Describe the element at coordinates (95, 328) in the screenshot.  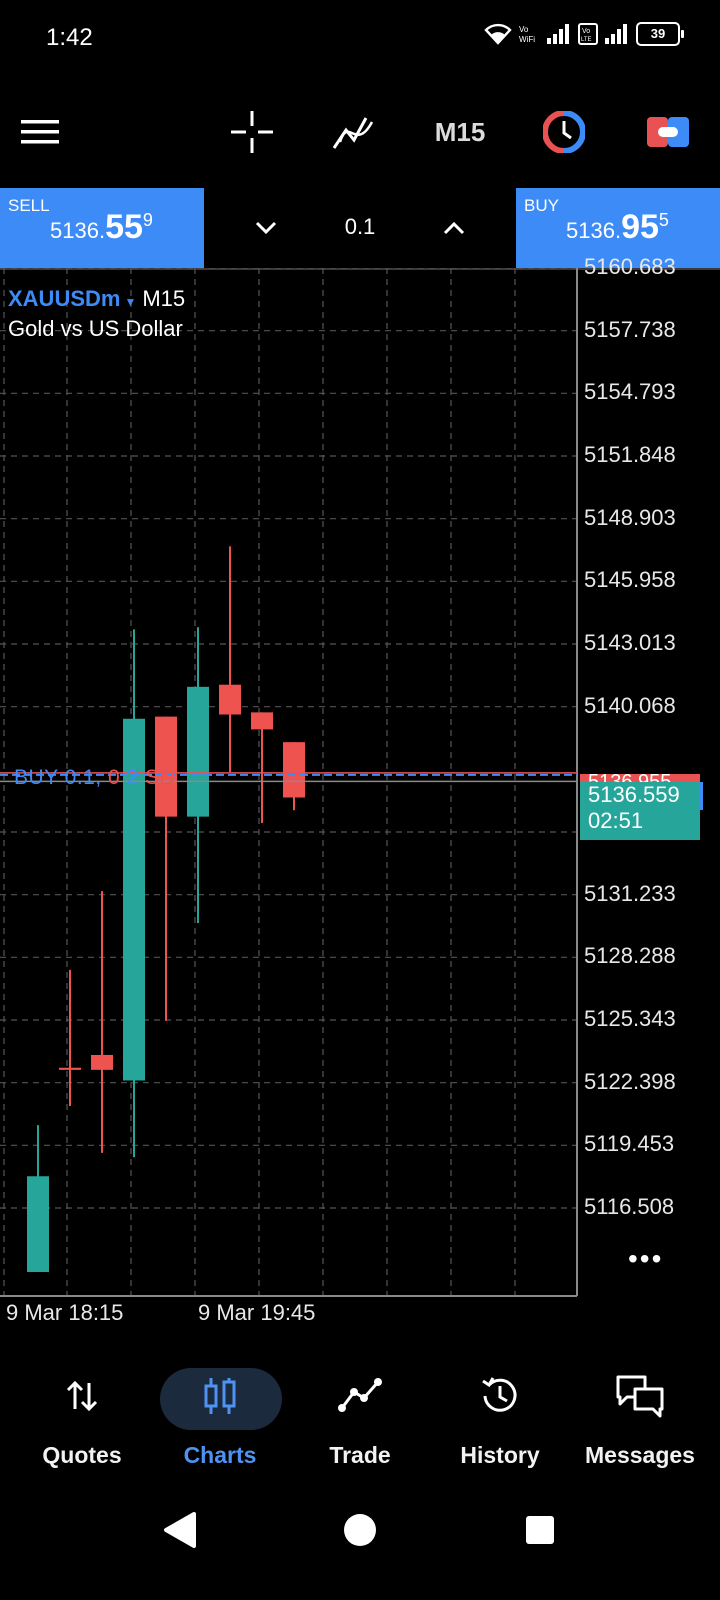
I see `symbol-description: Gold vs US Dollar` at that location.